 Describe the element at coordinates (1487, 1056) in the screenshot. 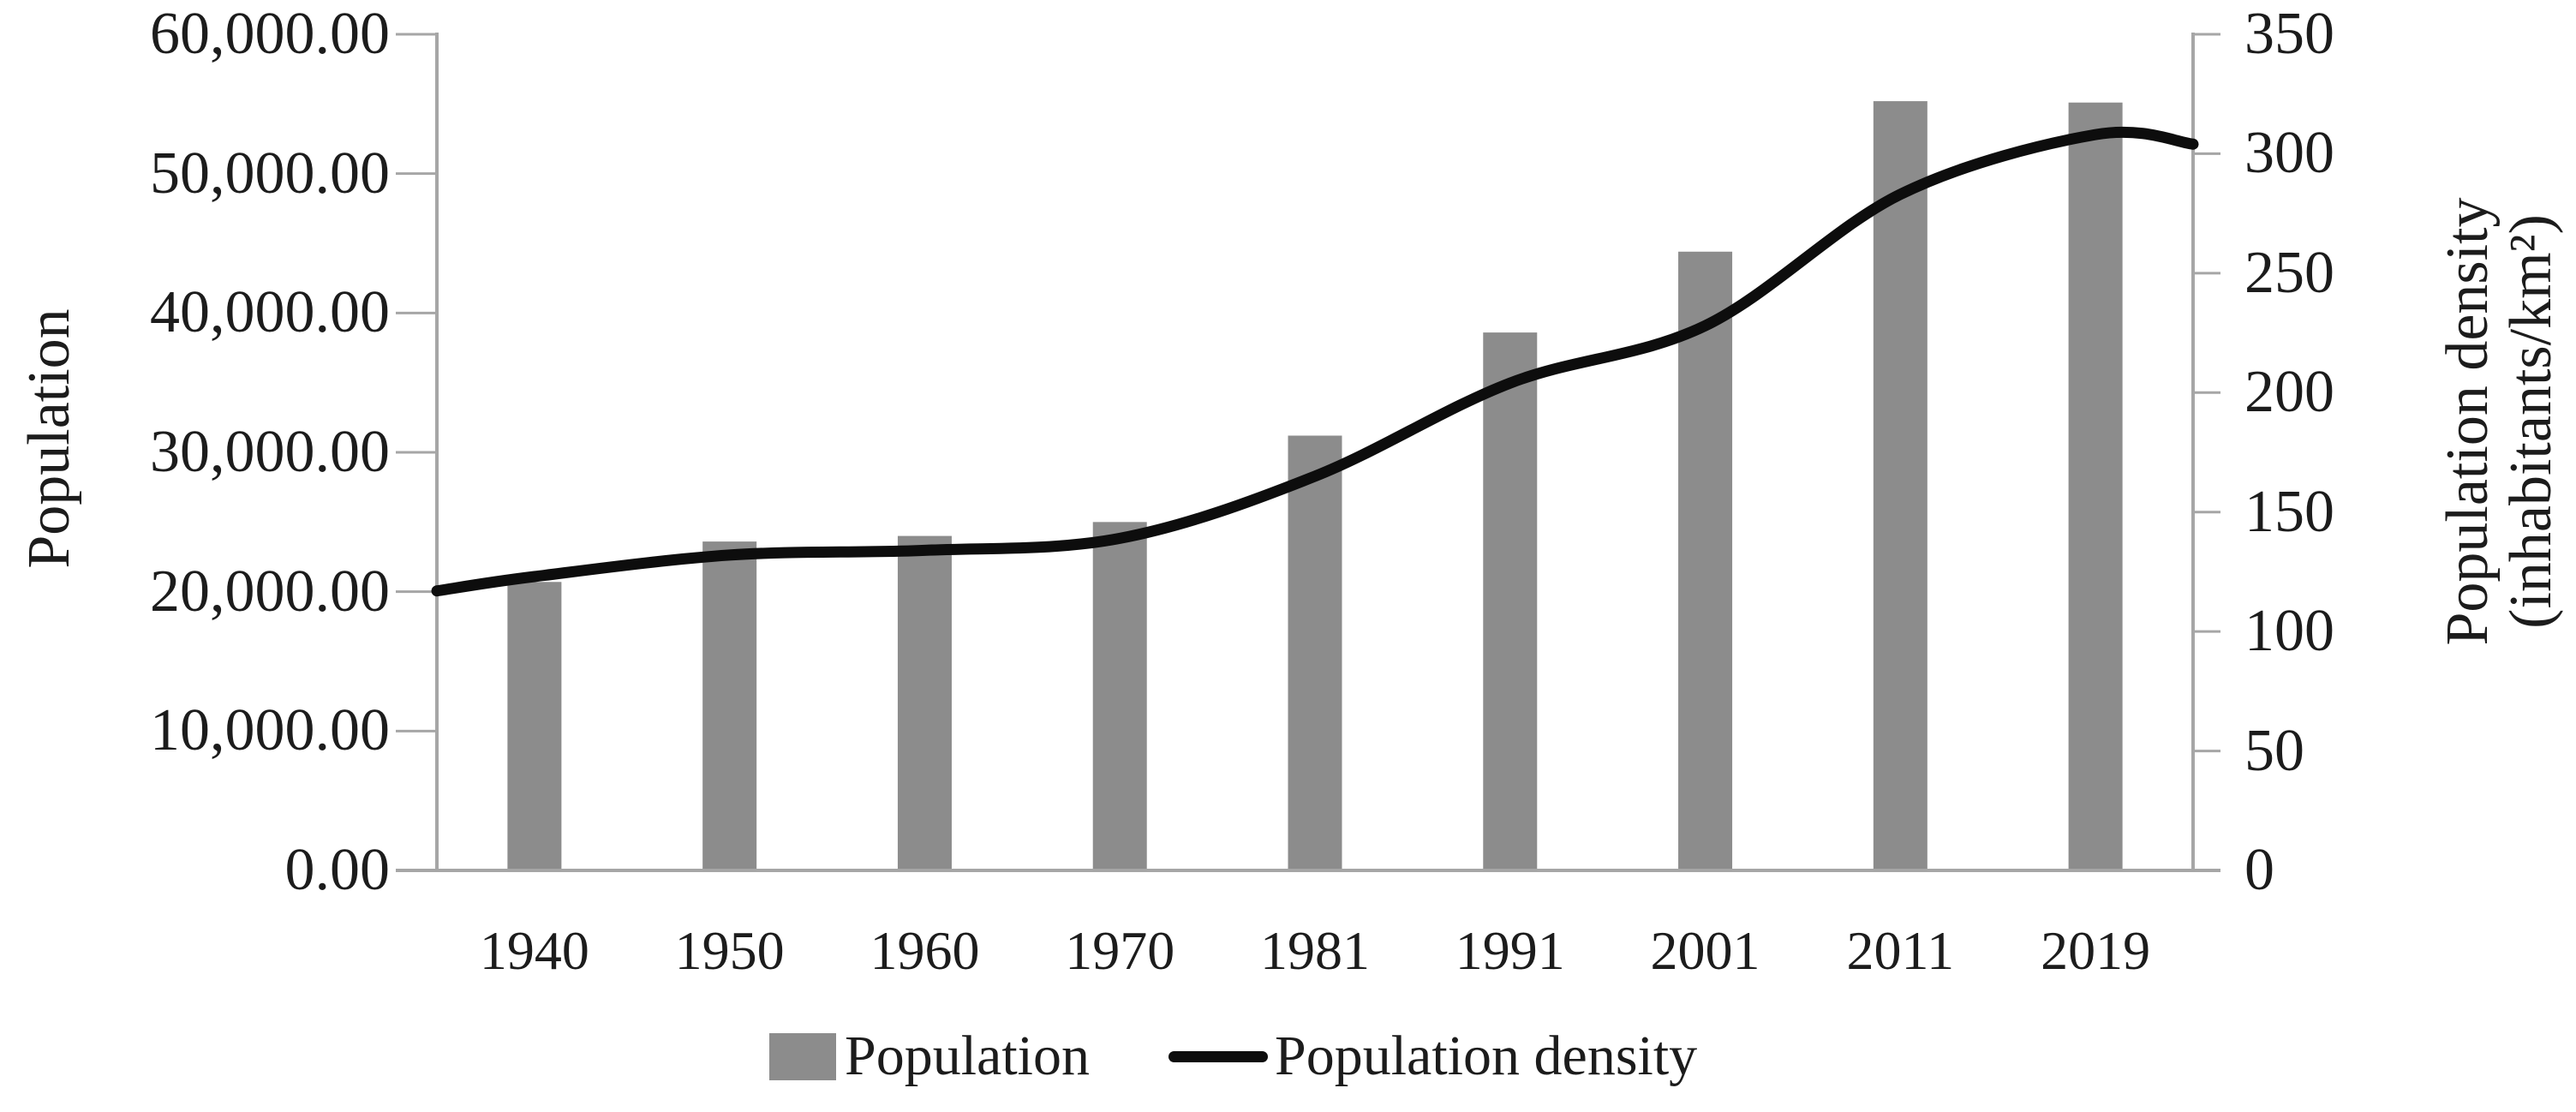

I see `legend-line-label: Population density` at that location.